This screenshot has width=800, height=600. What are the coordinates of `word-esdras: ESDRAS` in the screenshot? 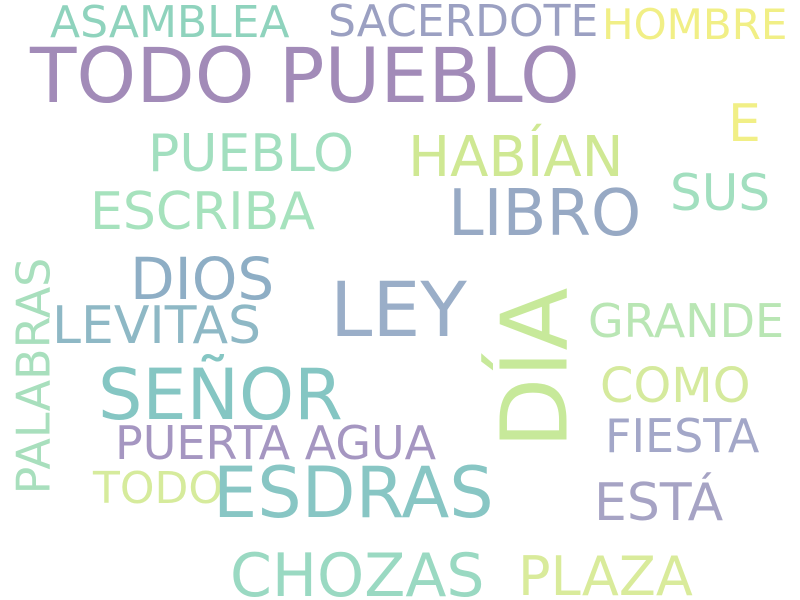 It's located at (353, 493).